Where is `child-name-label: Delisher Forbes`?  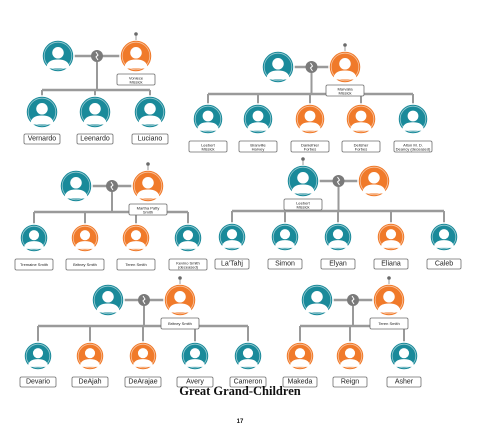
child-name-label: Delisher Forbes is located at coordinates (361, 146).